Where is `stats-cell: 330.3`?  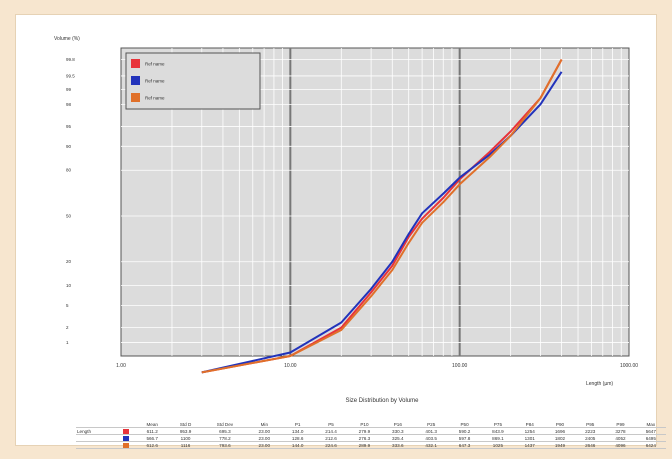
stats-cell: 330.3 is located at coordinates (398, 431).